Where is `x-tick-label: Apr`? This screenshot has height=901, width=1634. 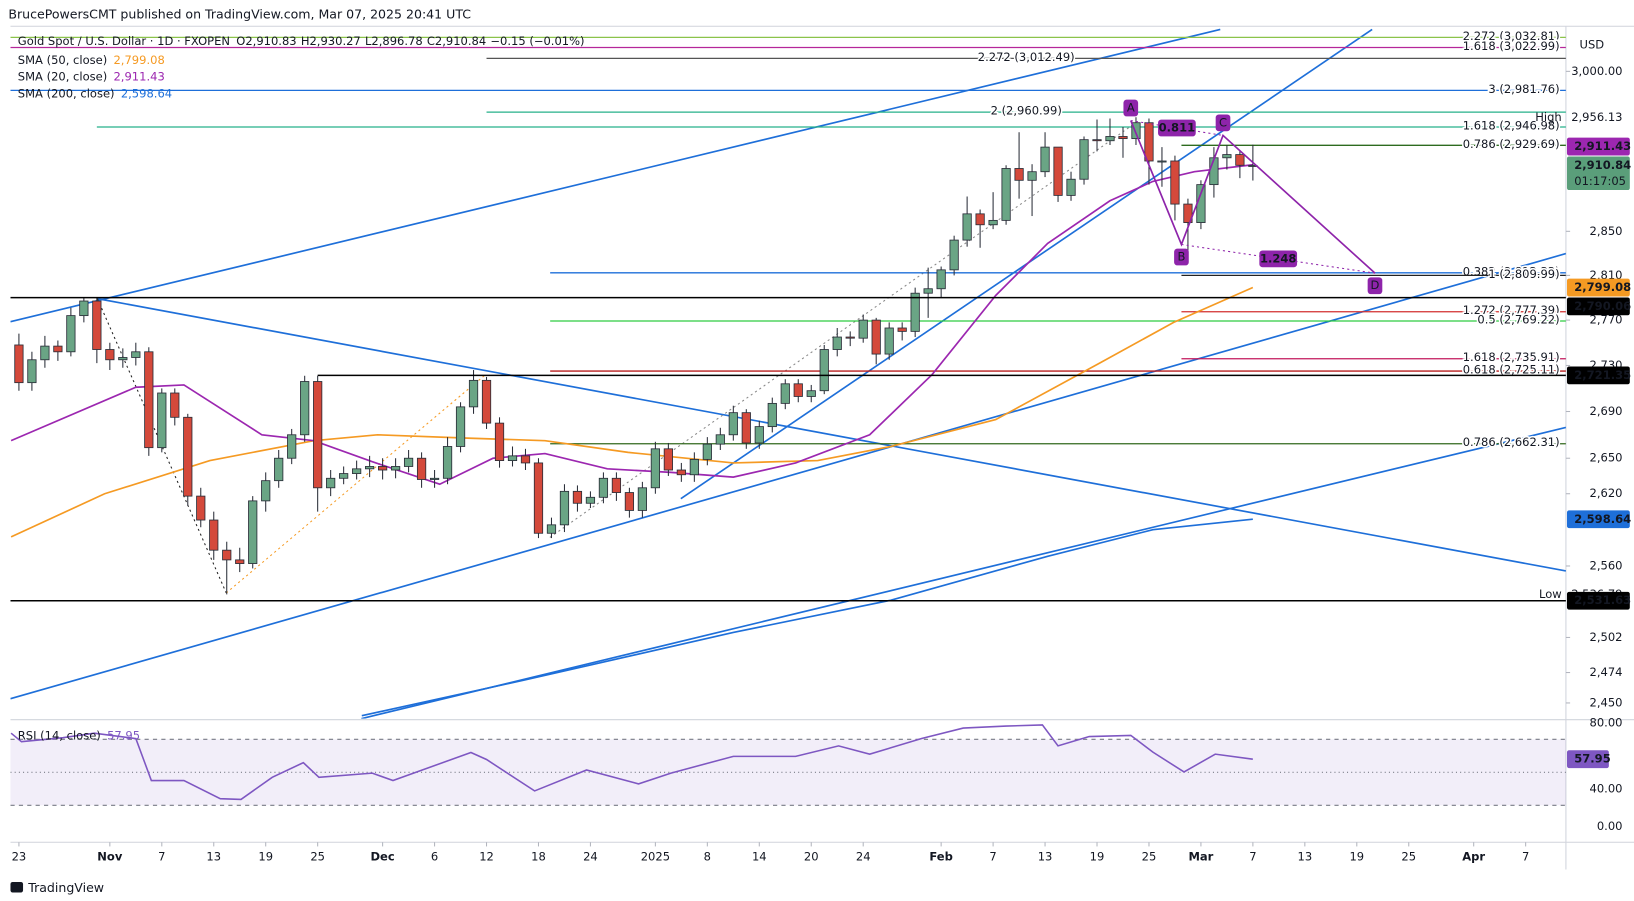 x-tick-label: Apr is located at coordinates (1473, 856).